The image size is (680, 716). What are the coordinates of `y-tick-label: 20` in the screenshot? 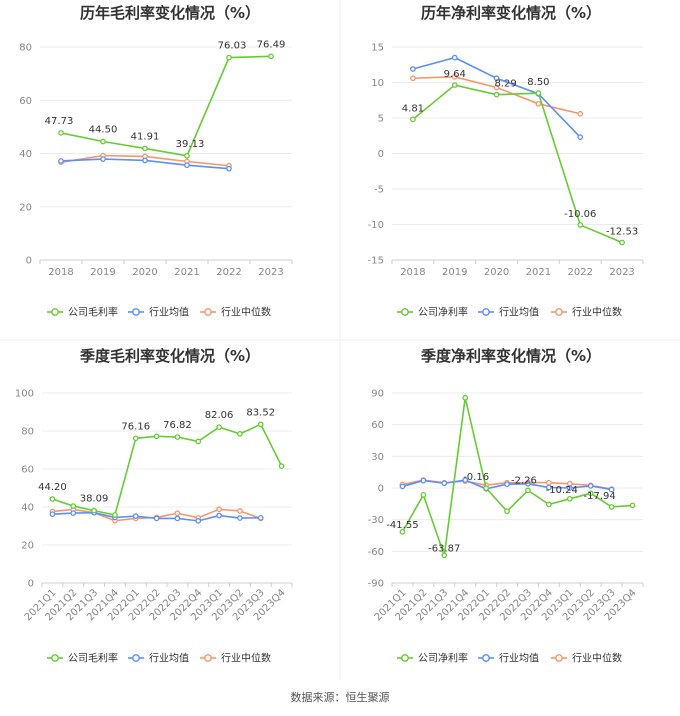 It's located at (27, 546).